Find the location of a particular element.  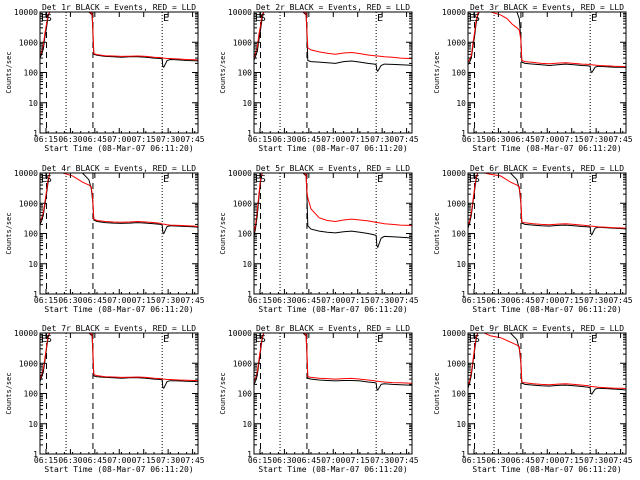

events-series-line is located at coordinates (333, 211).